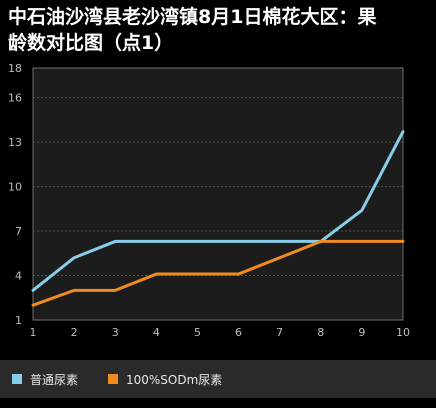 This screenshot has width=436, height=408. I want to click on chart-title-line-2: 龄数对比图（点1）, so click(91, 43).